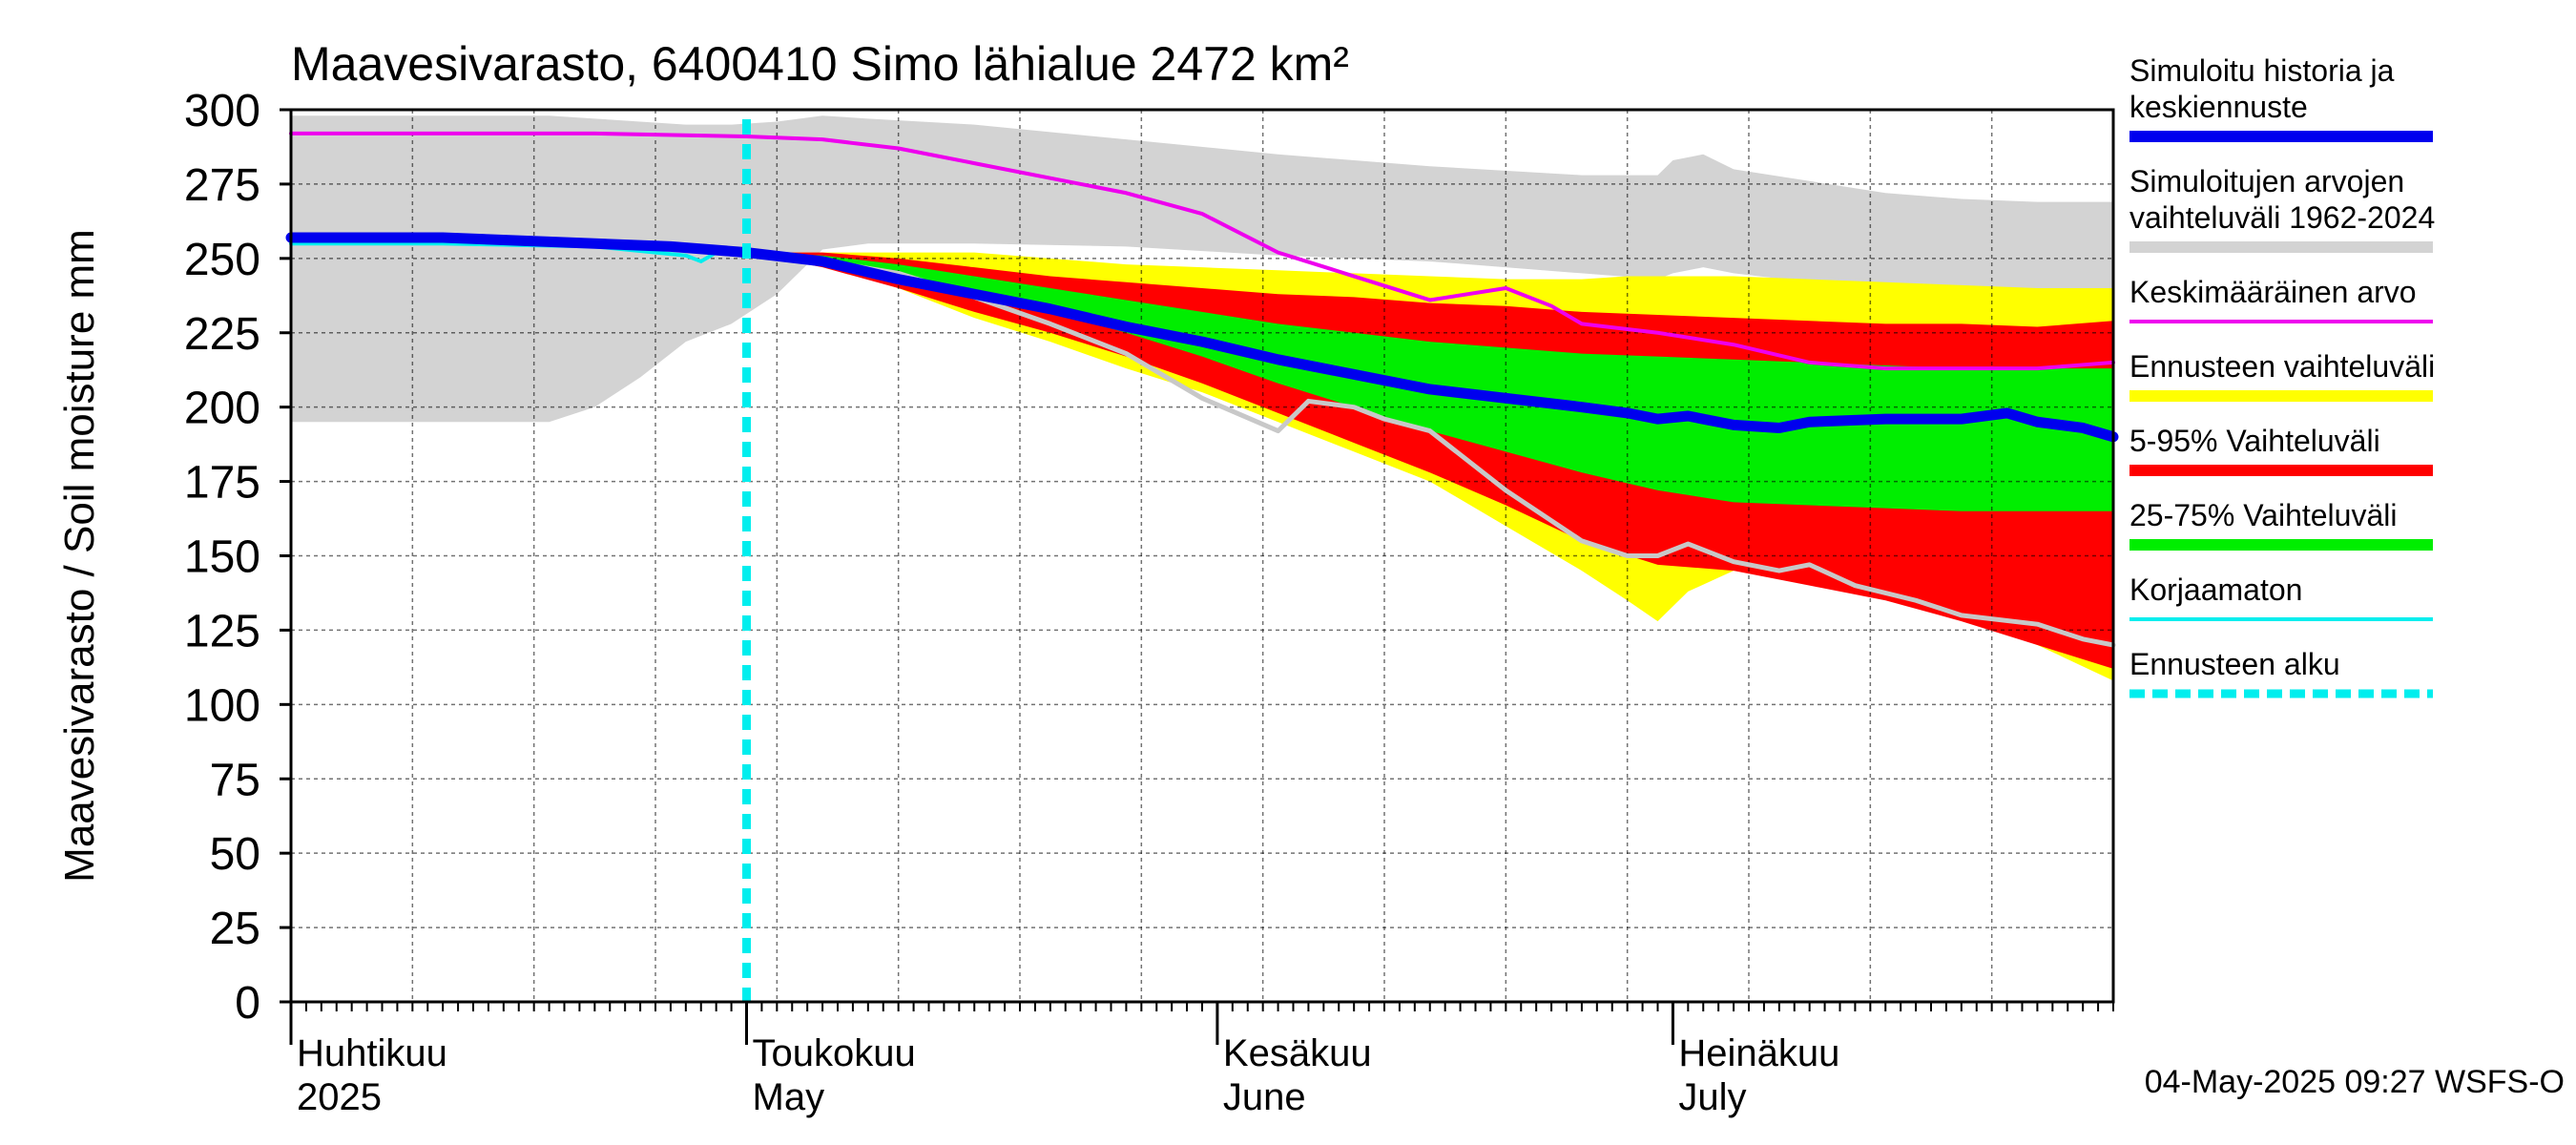 The width and height of the screenshot is (2576, 1145). What do you see at coordinates (222, 185) in the screenshot?
I see `y-tick-label-275: 275` at bounding box center [222, 185].